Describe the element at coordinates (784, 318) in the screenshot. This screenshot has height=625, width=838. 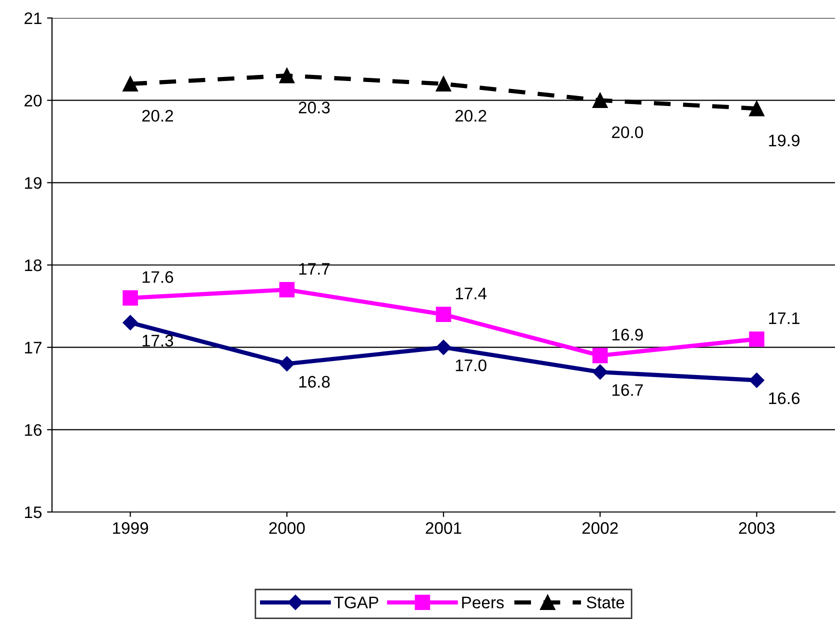
I see `data-label: 17.1` at that location.